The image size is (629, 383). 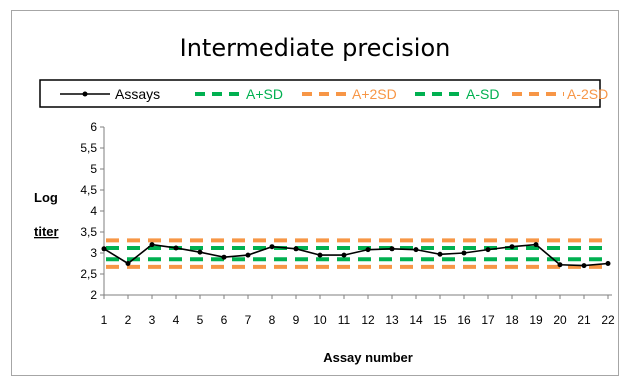 What do you see at coordinates (88, 190) in the screenshot?
I see `y-tick-label: 4,5` at bounding box center [88, 190].